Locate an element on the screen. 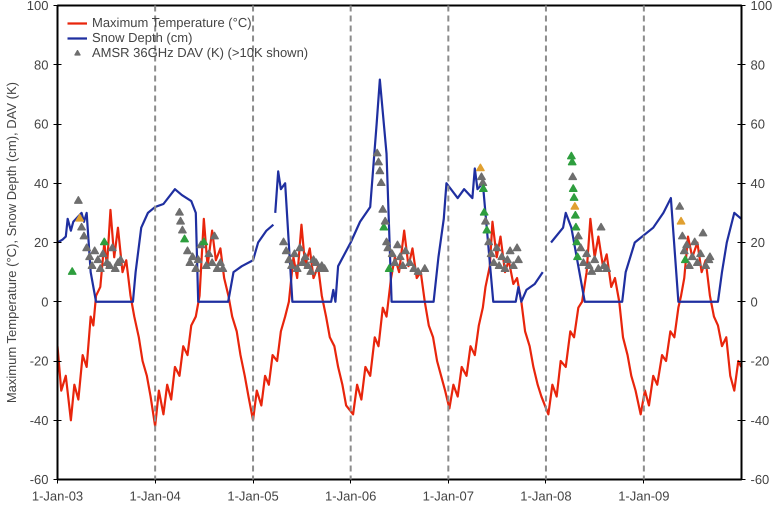 The height and width of the screenshot is (506, 775). y-tick-label: -40 is located at coordinates (39, 420).